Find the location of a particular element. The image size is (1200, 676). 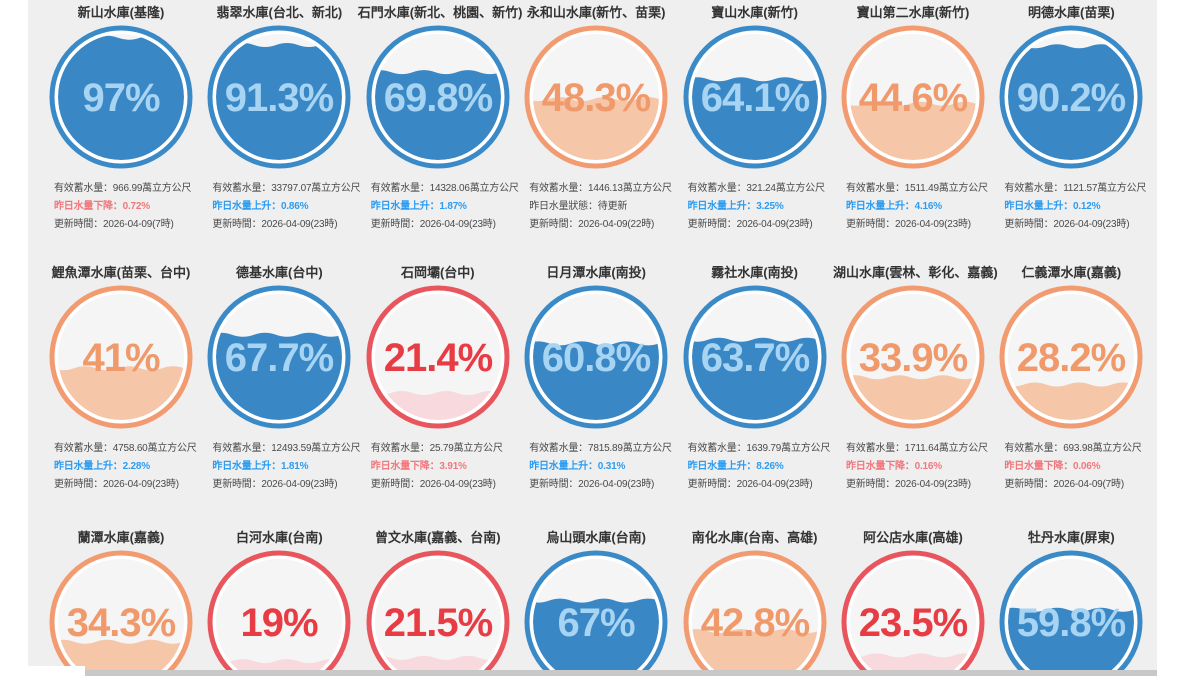

percent-label: 19% is located at coordinates (279, 623).